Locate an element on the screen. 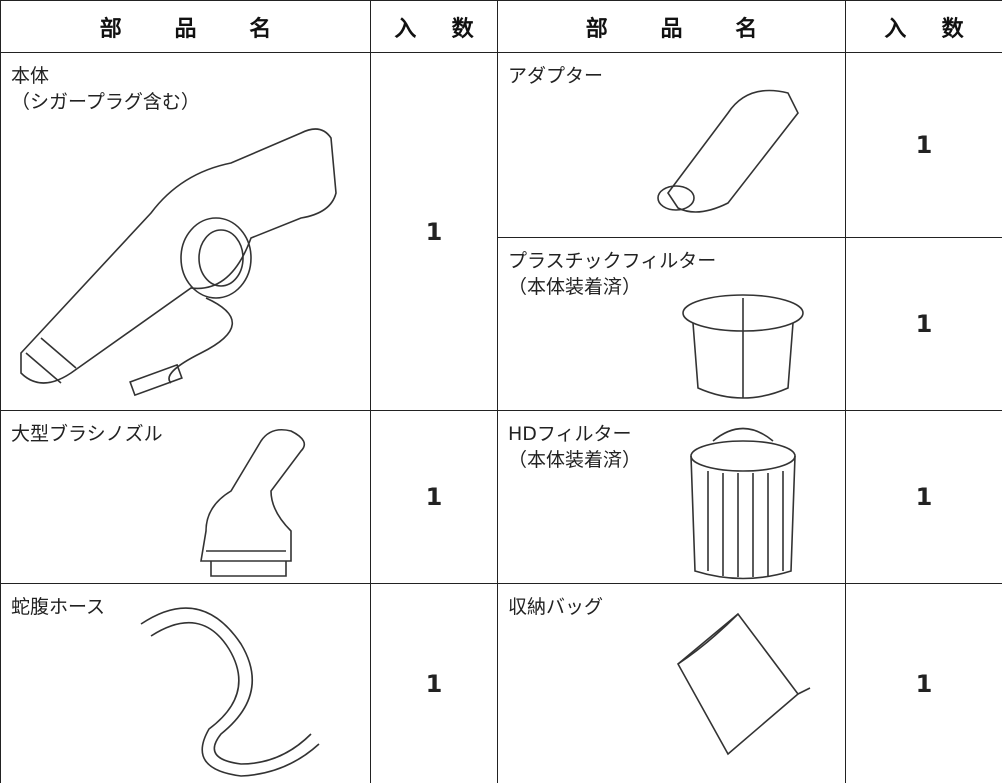 The image size is (1002, 783). part-name: （シガープラグ含む） is located at coordinates (105, 102).